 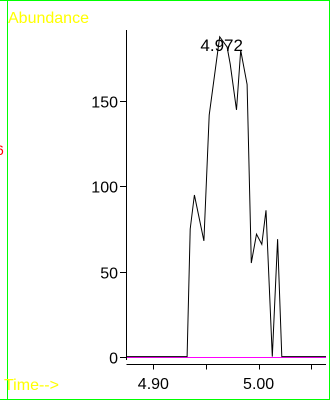 What do you see at coordinates (104, 103) in the screenshot?
I see `y-tick-label: 150` at bounding box center [104, 103].